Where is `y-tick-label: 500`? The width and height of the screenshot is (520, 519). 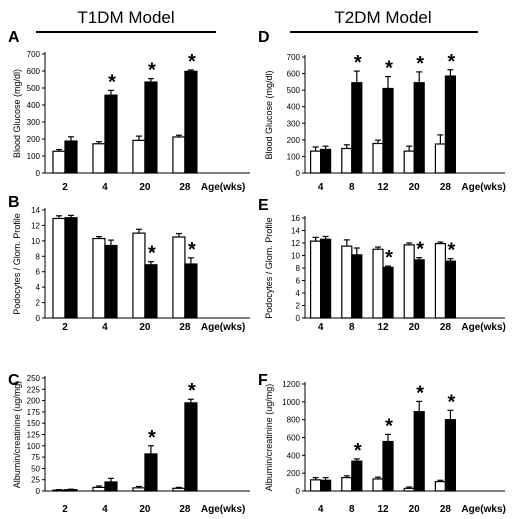
y-tick-label: 500 is located at coordinates (34, 88).